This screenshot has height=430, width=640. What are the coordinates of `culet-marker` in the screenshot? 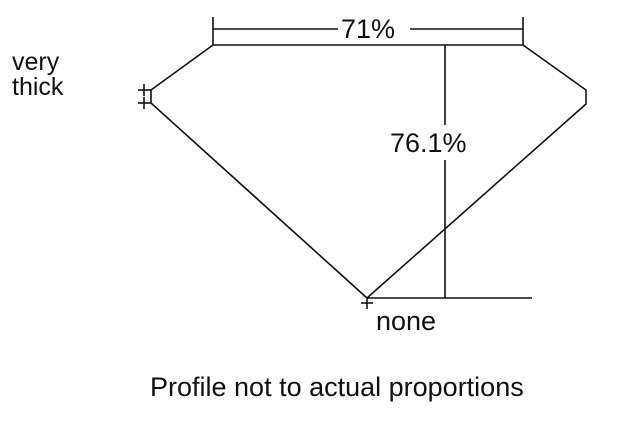 It's located at (367, 303).